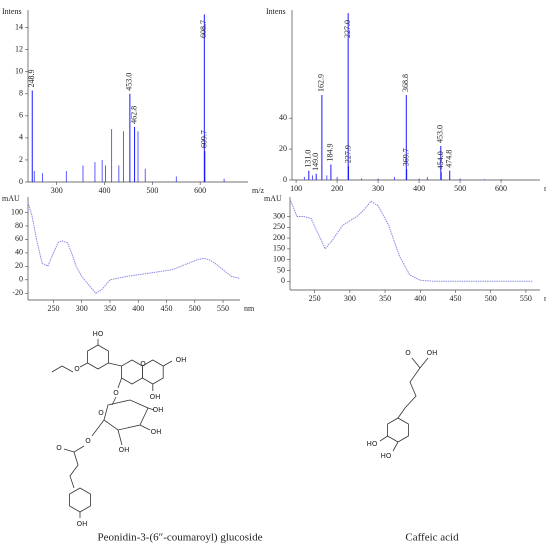 Image resolution: width=546 pixels, height=550 pixels. Describe the element at coordinates (167, 308) in the screenshot. I see `x-tick-label: 450` at that location.